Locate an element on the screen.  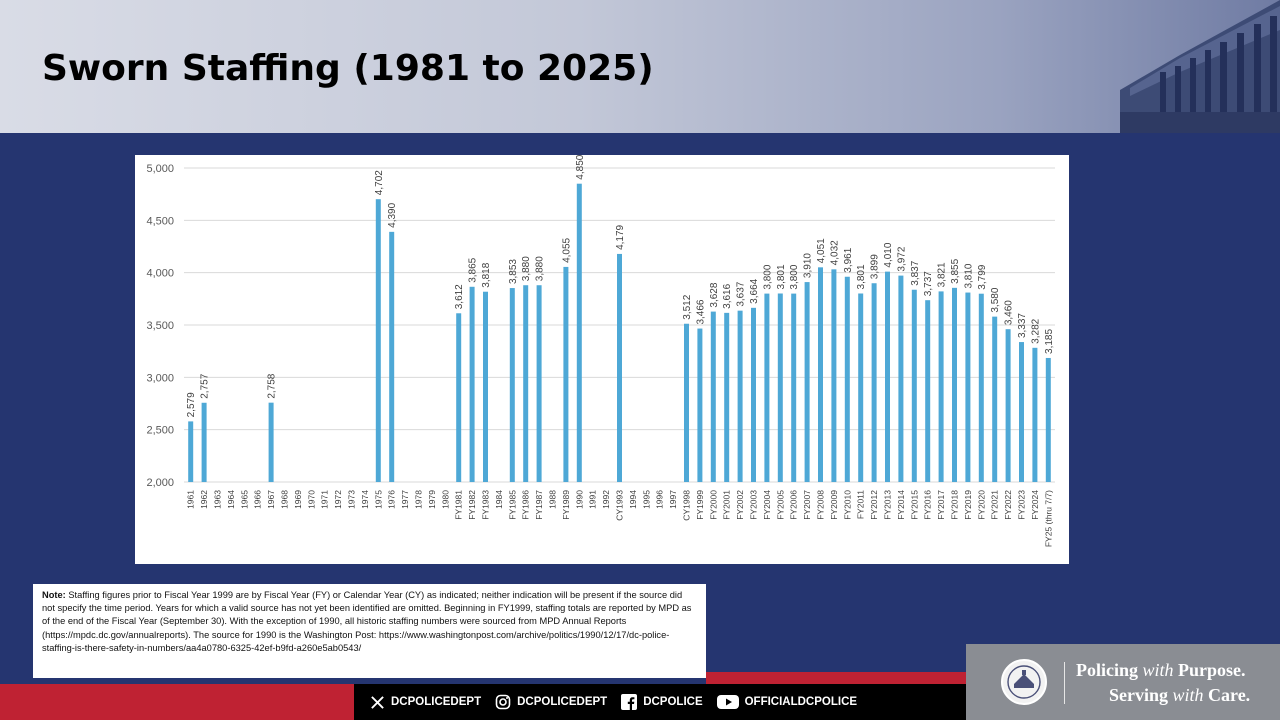
instagram-icon is located at coordinates (503, 702).